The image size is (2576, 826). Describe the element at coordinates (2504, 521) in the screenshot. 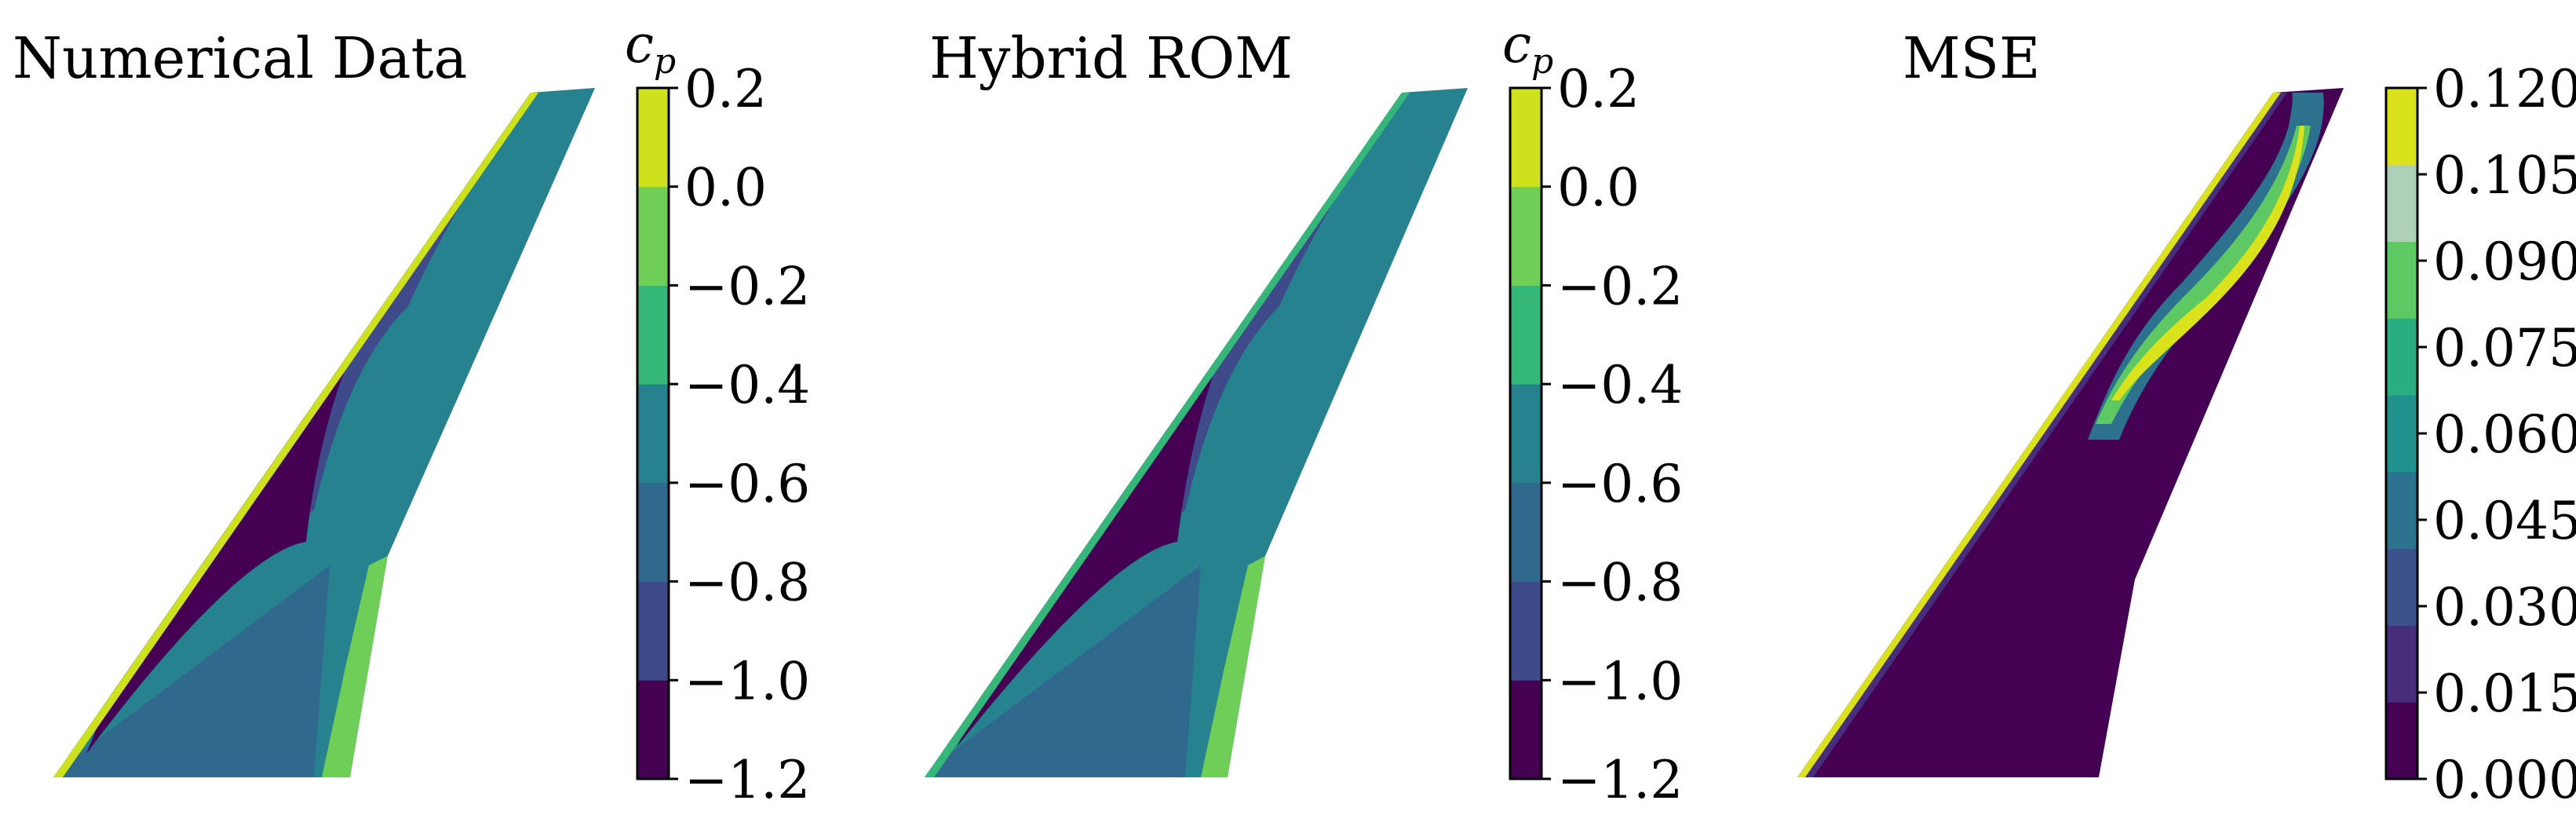

I see `colorbar-tick-label: 0.045` at that location.